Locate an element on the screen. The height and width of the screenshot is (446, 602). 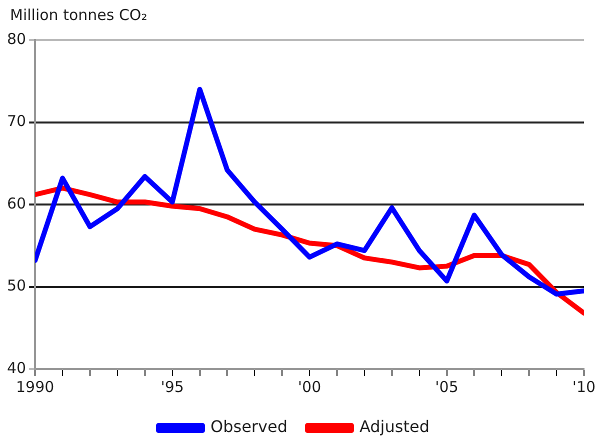
y-tick-label: 50 is located at coordinates (16, 285).